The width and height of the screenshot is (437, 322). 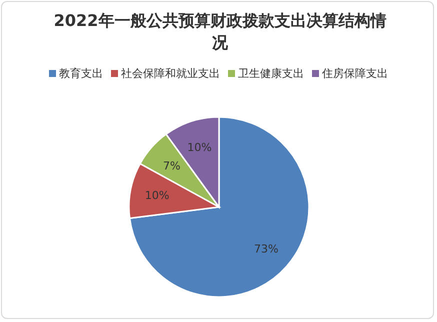 What do you see at coordinates (355, 73) in the screenshot?
I see `legend-label: 住房保障支出` at bounding box center [355, 73].